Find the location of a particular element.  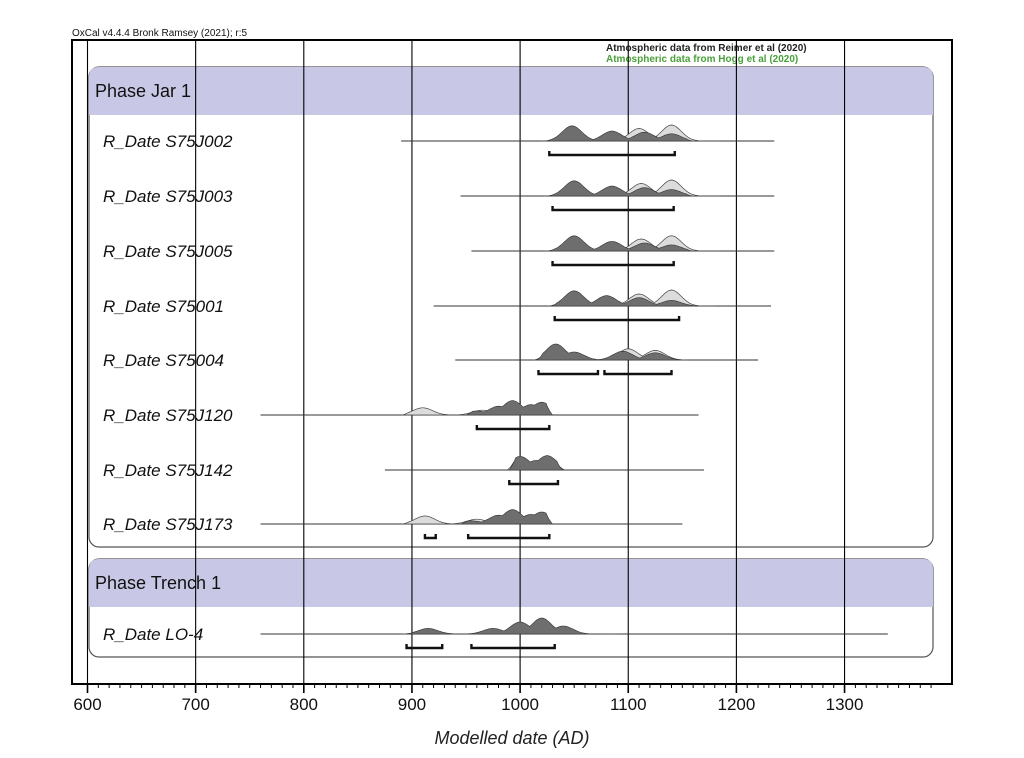

date-row: R_Date S75001 is located at coordinates (437, 305).